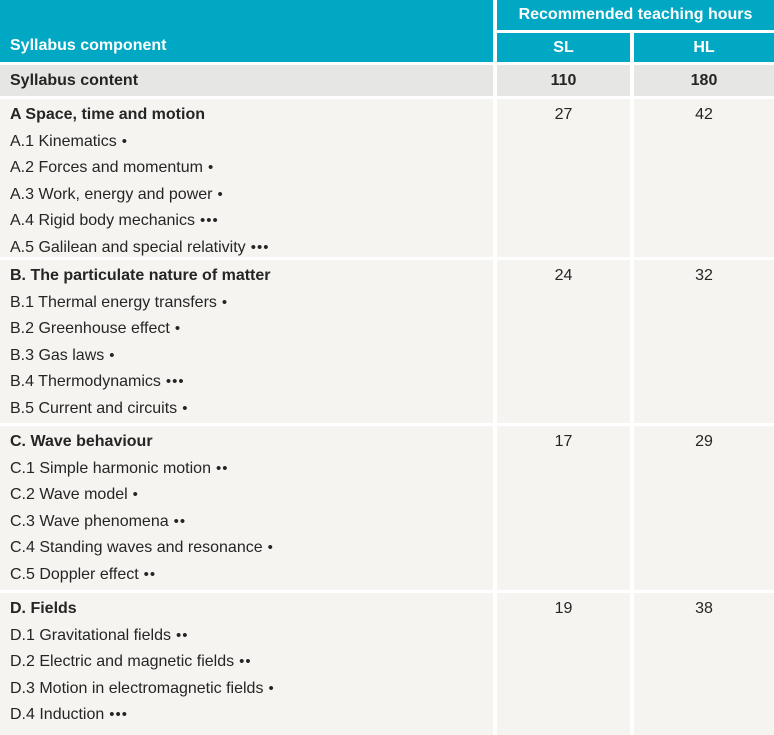 This screenshot has width=774, height=735. I want to click on syllabus-content-hl-hours: 180, so click(704, 80).